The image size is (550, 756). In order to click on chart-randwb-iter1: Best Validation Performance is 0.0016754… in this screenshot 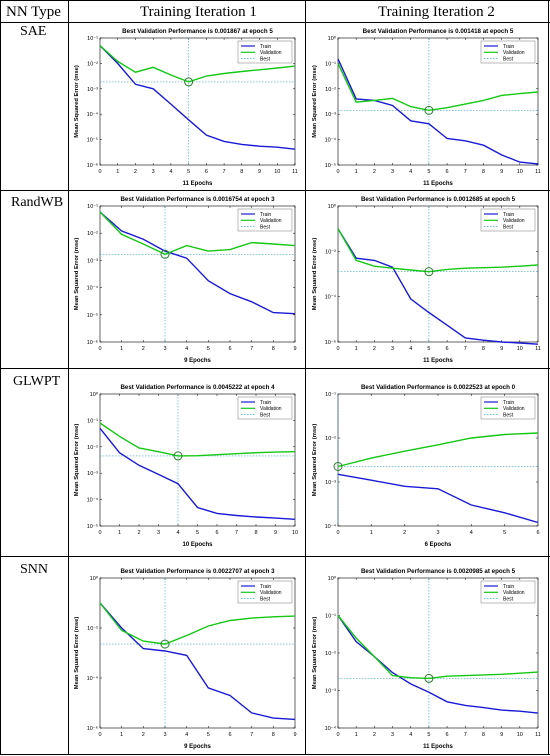, I will do `click(186, 279)`.